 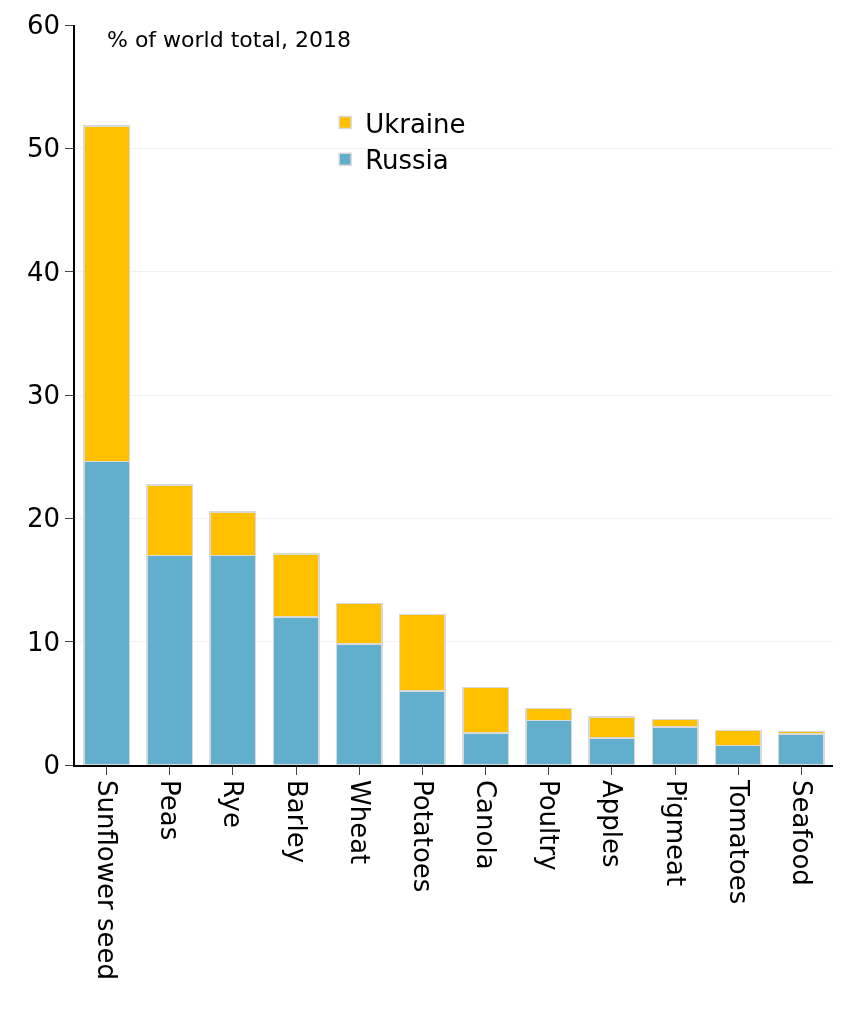 I want to click on y-tick-label: 50, so click(x=43, y=148).